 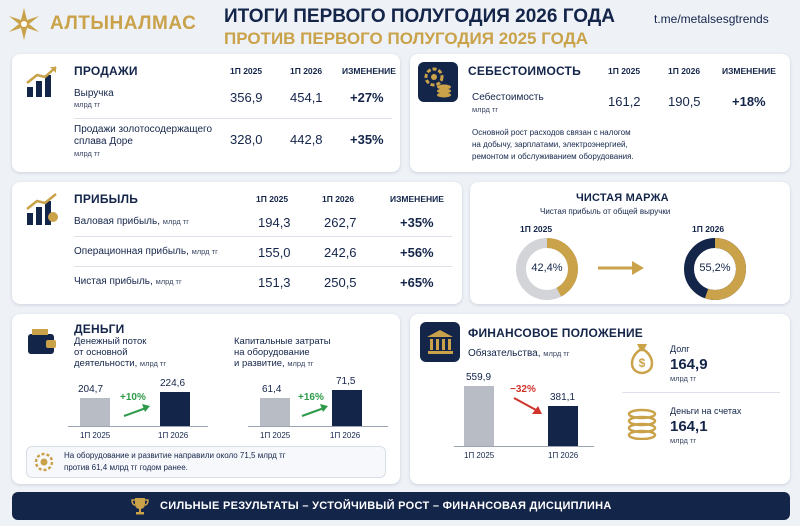 What do you see at coordinates (556, 333) in the screenshot?
I see `finance-title: ФИНАНСОВОЕ ПОЛОЖЕНИЕ` at bounding box center [556, 333].